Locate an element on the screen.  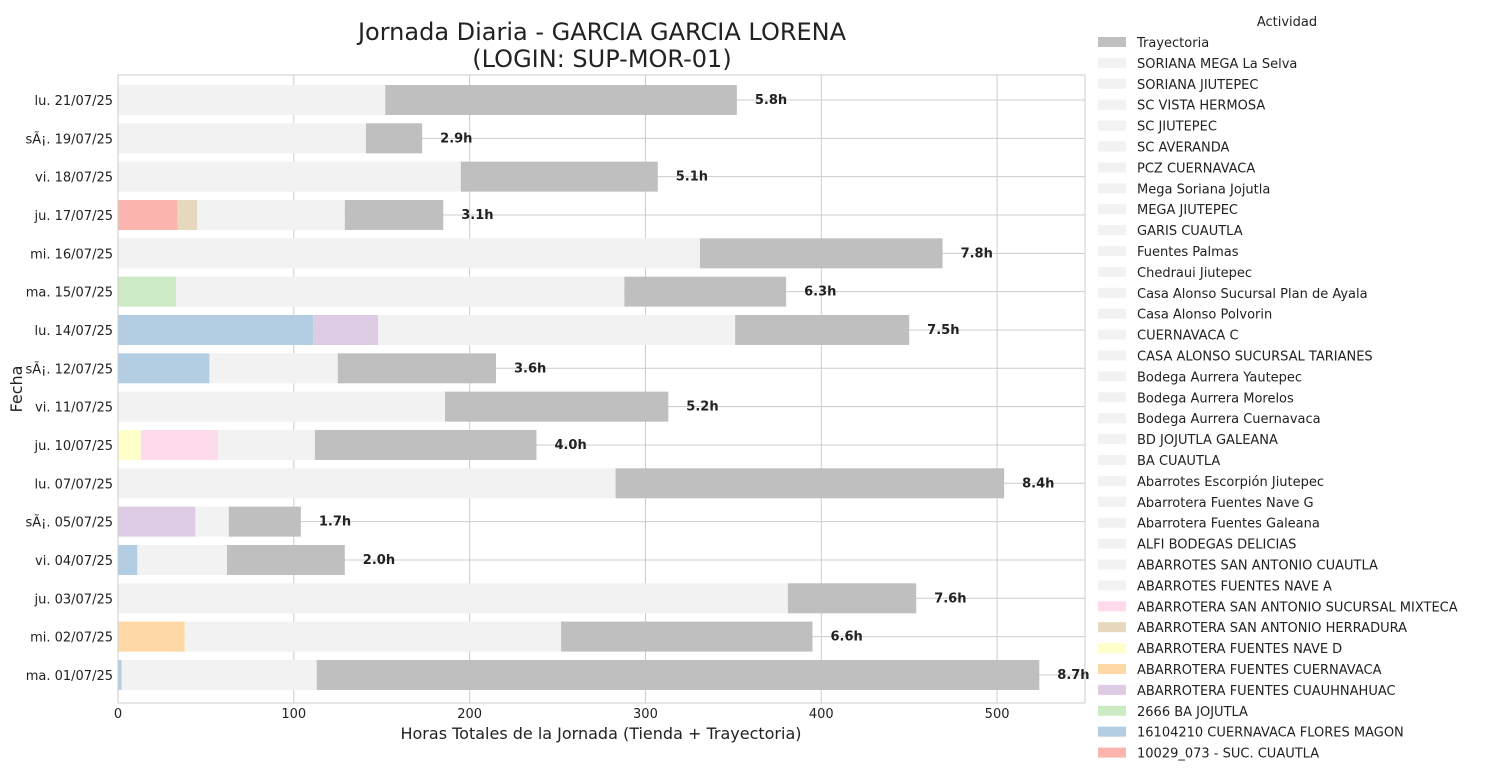
legend-entry-label: 10029_073 - SUC. CUAUTLA is located at coordinates (1228, 754).